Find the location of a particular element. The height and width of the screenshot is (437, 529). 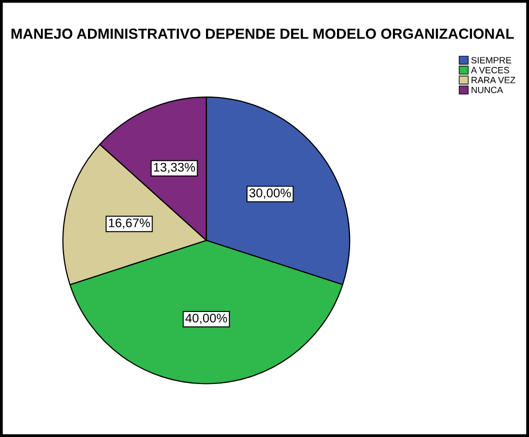

chart-title: MANEJO ADMINISTRATIVO DEPENDE DEL MODELO ORGANIZACIONAL is located at coordinates (263, 33).